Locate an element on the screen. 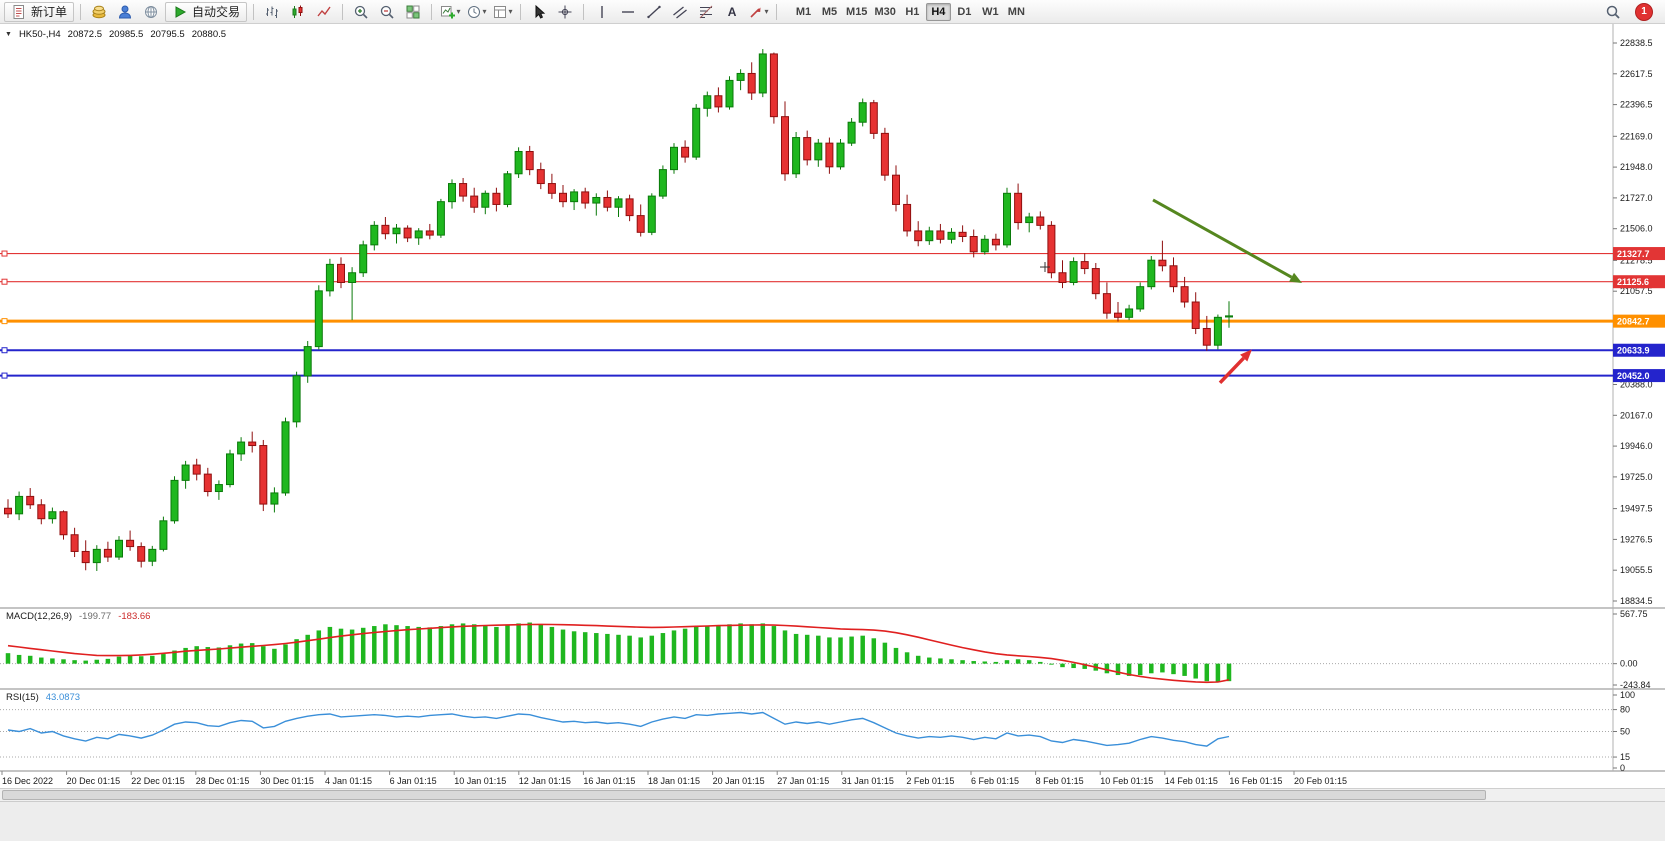 This screenshot has width=1665, height=841. price-tag-label: 20633.9 is located at coordinates (1633, 351).